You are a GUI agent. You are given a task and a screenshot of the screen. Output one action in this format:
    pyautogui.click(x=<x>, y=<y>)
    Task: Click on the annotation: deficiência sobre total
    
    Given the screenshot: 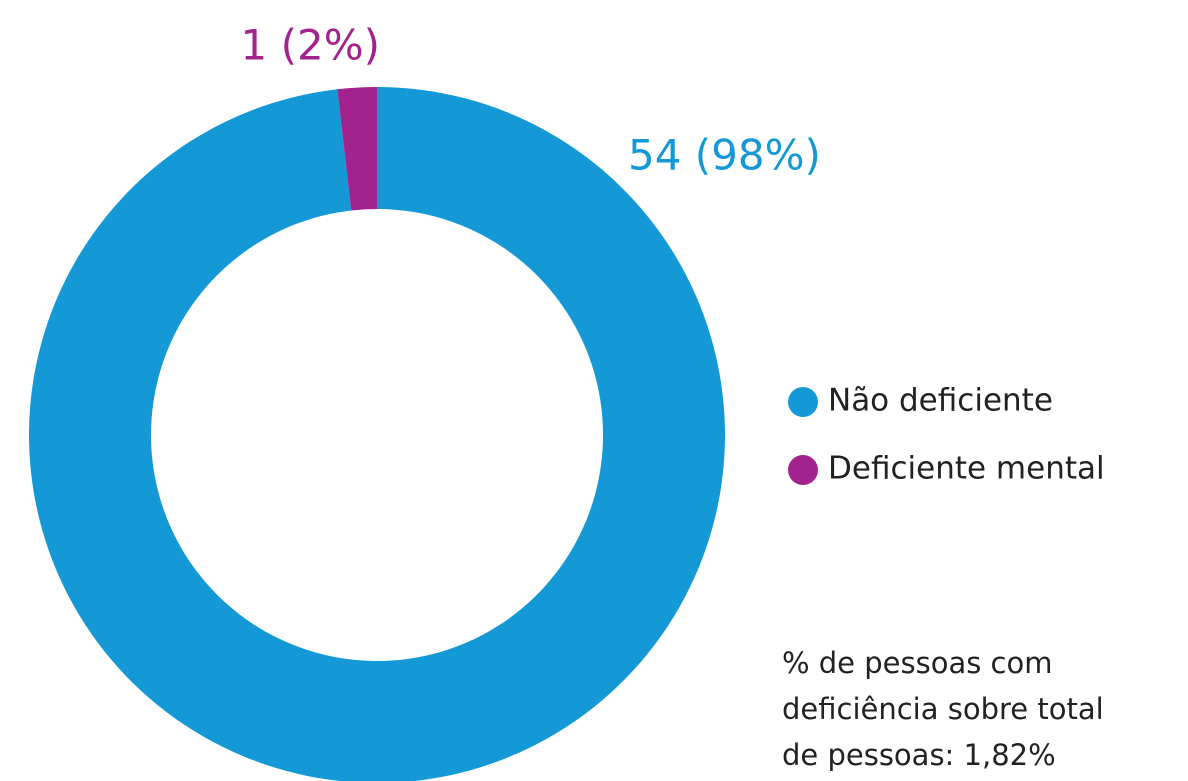 What is the action you would take?
    pyautogui.click(x=943, y=709)
    